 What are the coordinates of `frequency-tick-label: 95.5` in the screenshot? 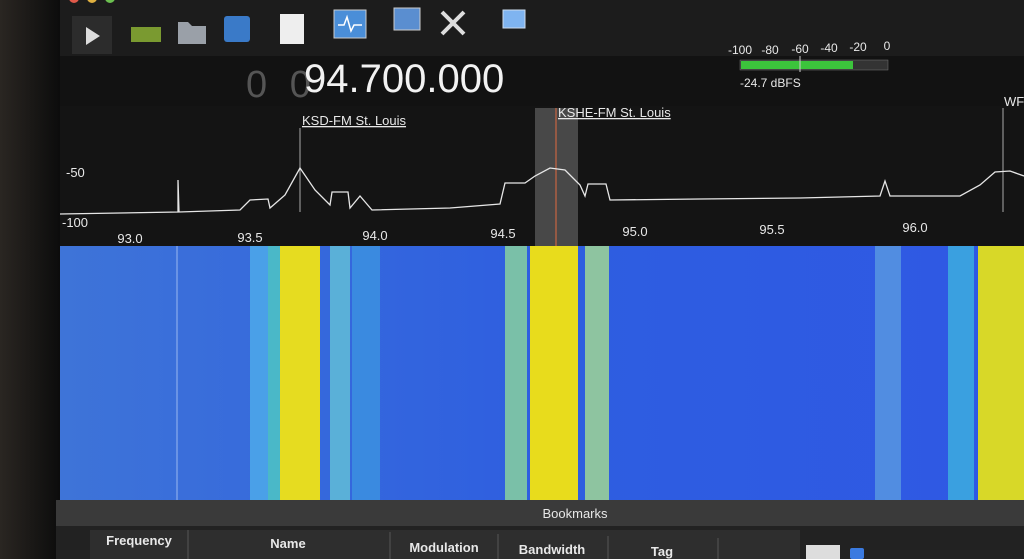 It's located at (771, 229).